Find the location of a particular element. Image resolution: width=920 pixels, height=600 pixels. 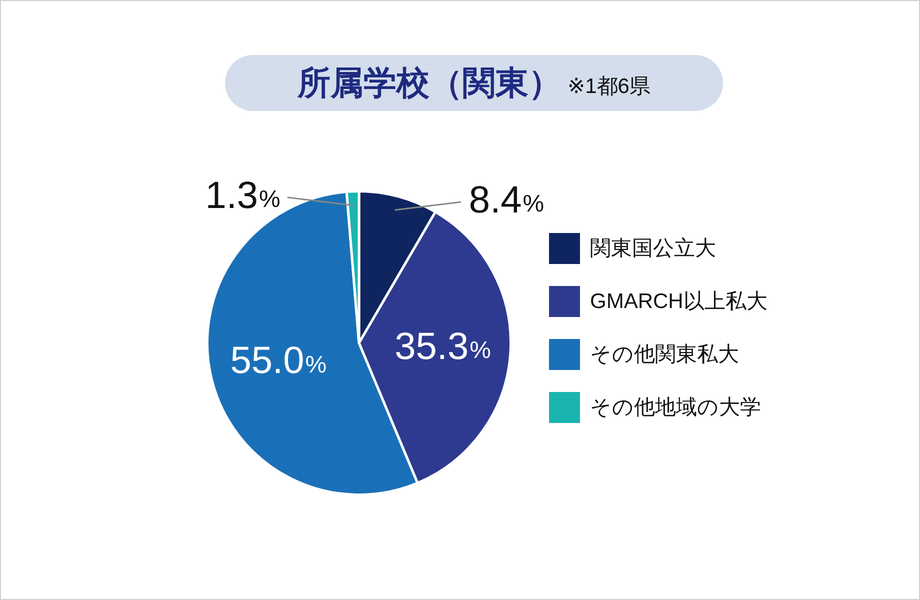

data-label: 35.3% is located at coordinates (442, 347).